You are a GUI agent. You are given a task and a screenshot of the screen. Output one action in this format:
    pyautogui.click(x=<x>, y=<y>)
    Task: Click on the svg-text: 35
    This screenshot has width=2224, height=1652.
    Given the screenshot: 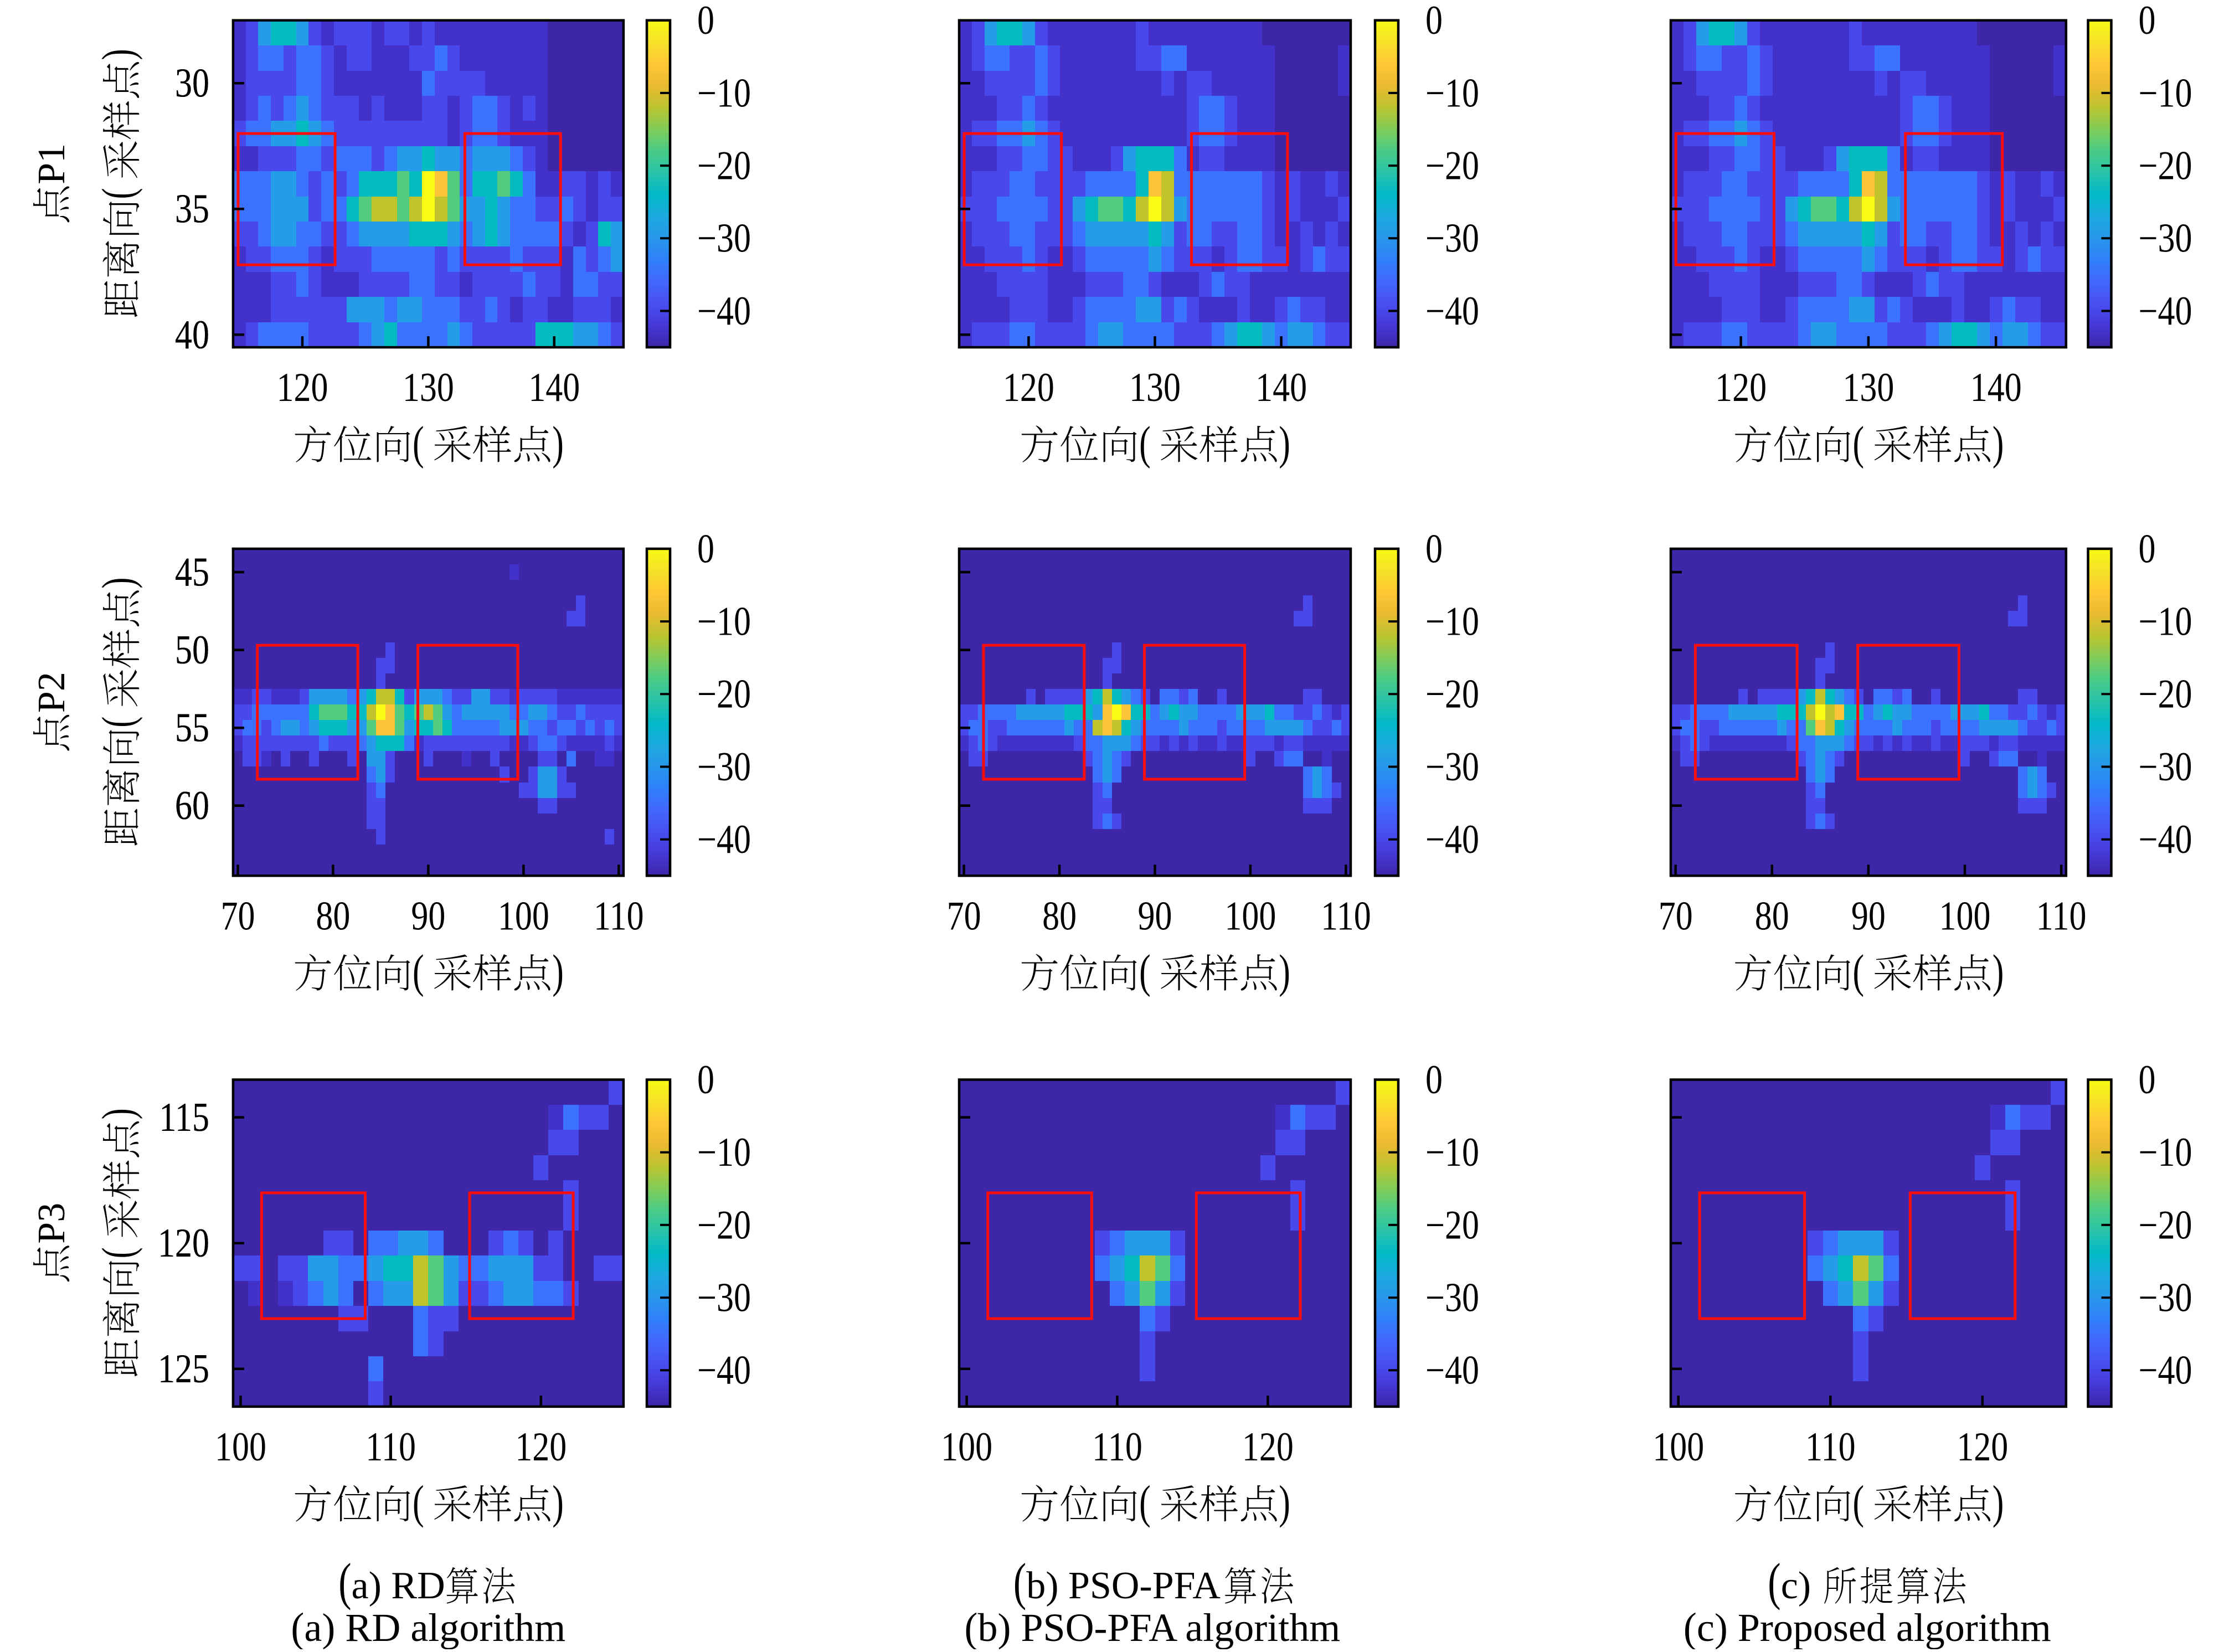 What is the action you would take?
    pyautogui.click(x=192, y=208)
    